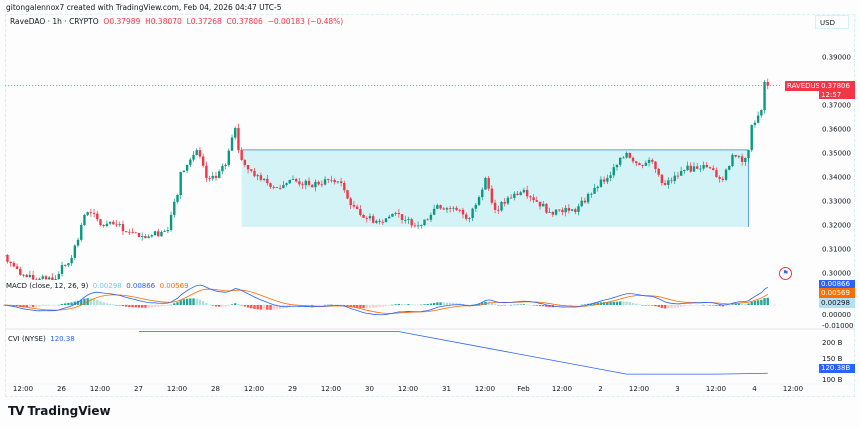 The image size is (860, 428). Describe the element at coordinates (832, 380) in the screenshot. I see `cvi-tick-label: 100 B` at that location.